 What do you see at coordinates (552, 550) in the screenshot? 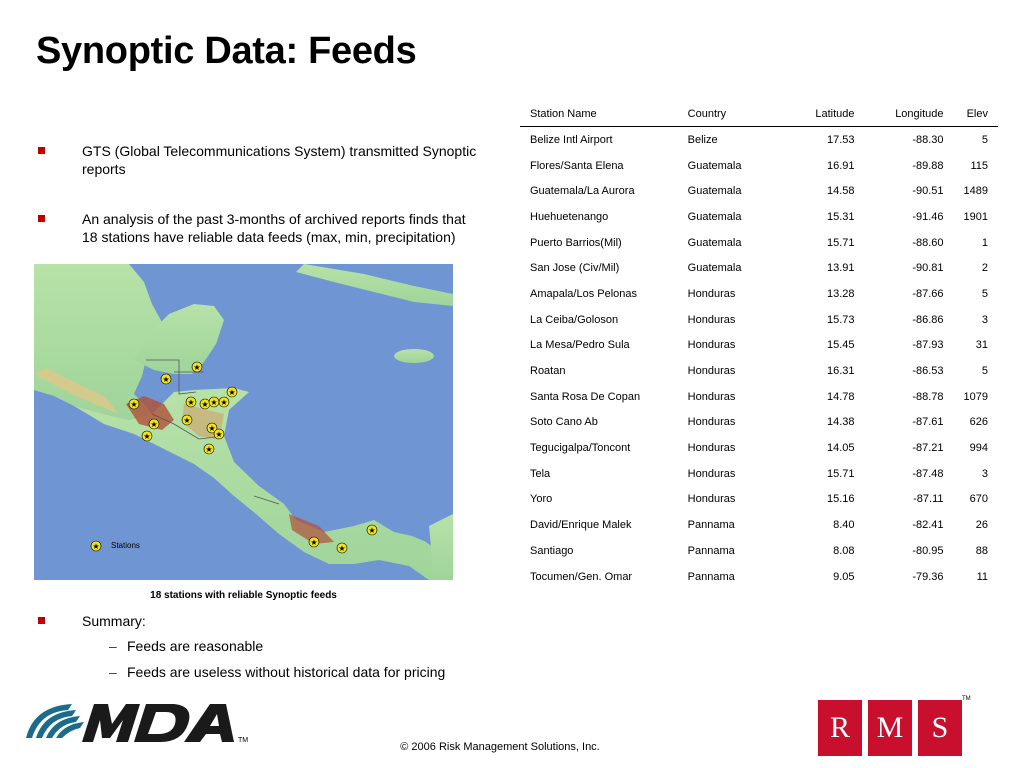
I see `cell-station-name: Santiago` at bounding box center [552, 550].